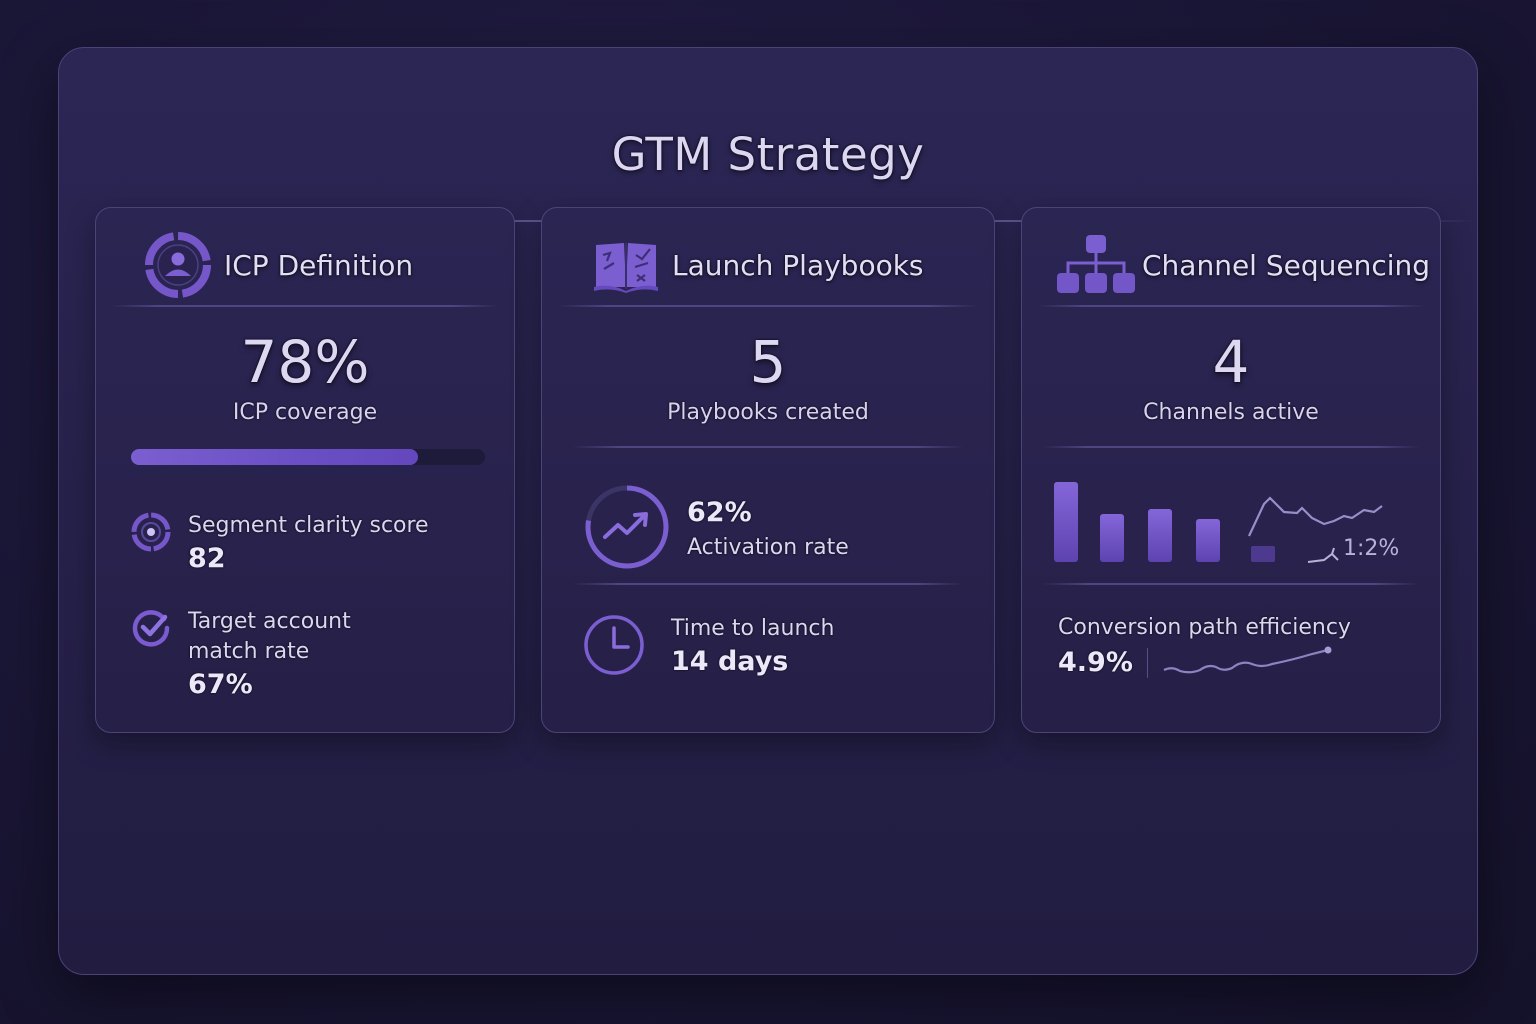 The height and width of the screenshot is (1024, 1536). I want to click on vertical-divider, so click(1147, 663).